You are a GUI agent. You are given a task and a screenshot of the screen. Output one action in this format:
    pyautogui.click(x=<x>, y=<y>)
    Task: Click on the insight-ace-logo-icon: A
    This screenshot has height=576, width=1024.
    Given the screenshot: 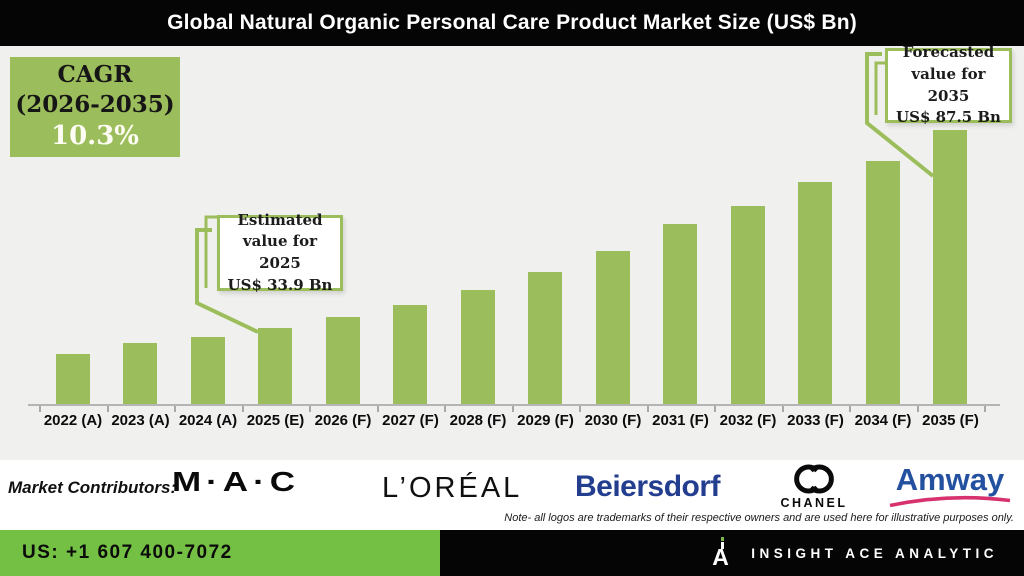 What is the action you would take?
    pyautogui.click(x=724, y=553)
    